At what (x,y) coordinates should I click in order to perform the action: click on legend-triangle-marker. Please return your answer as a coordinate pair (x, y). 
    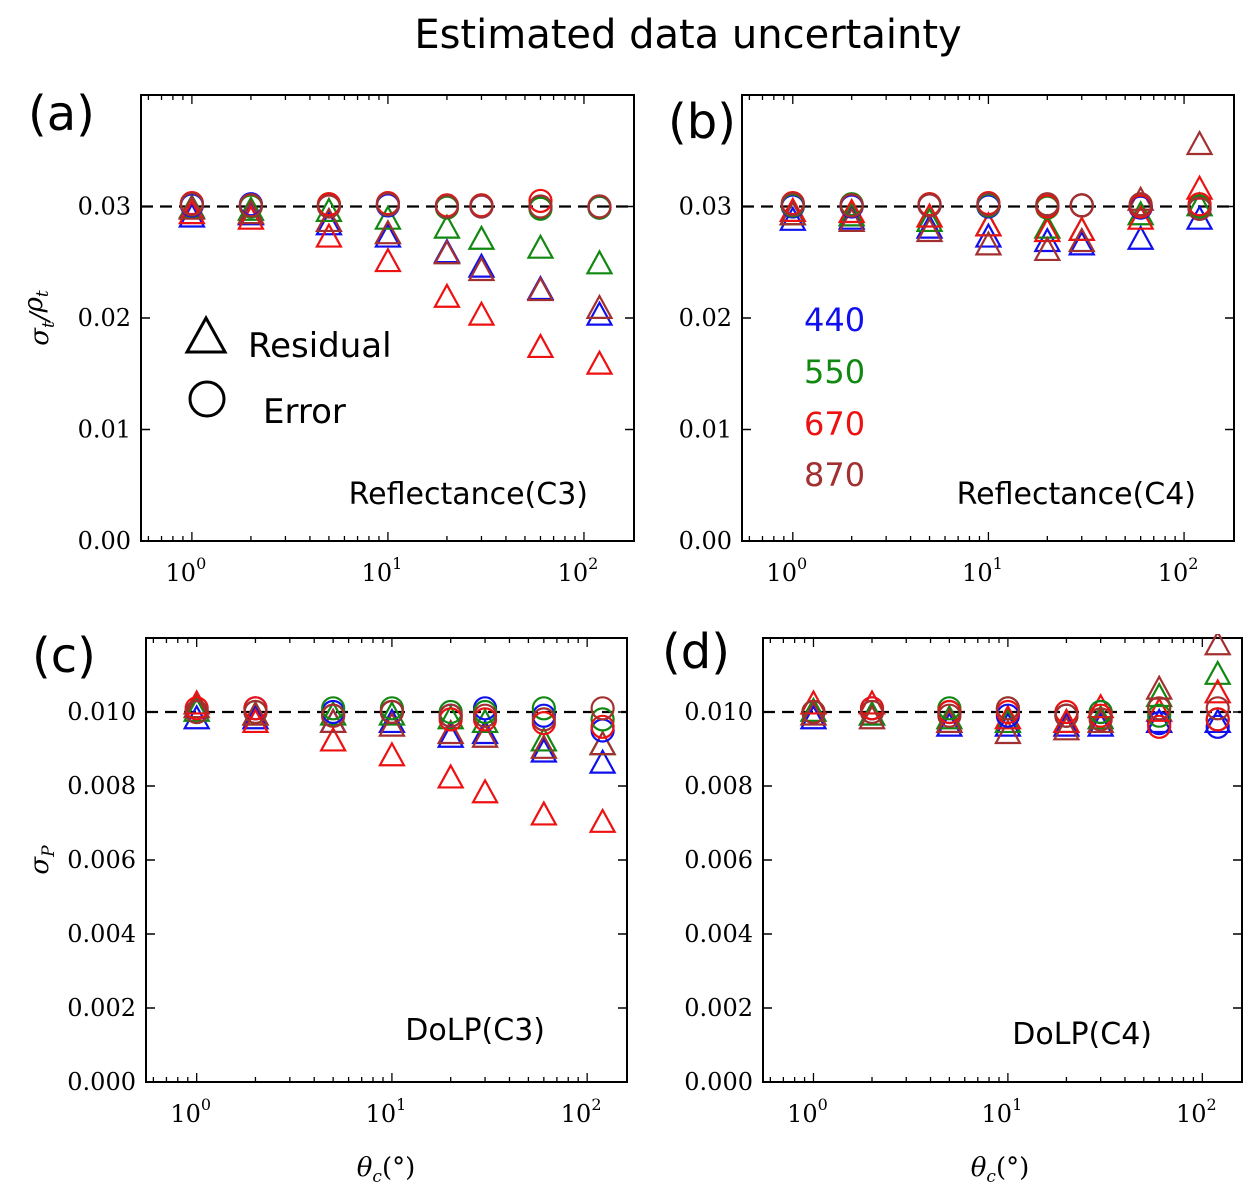
    Looking at the image, I should click on (206, 334).